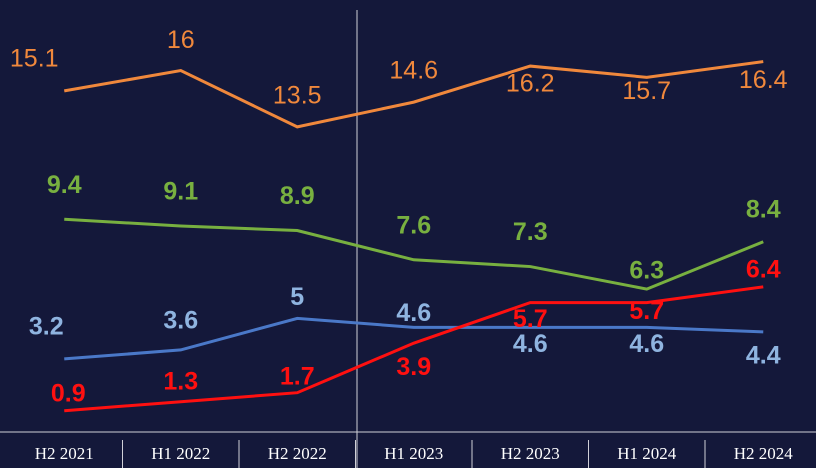 This screenshot has width=816, height=468. I want to click on x-tick-label: H2 2024, so click(764, 453).